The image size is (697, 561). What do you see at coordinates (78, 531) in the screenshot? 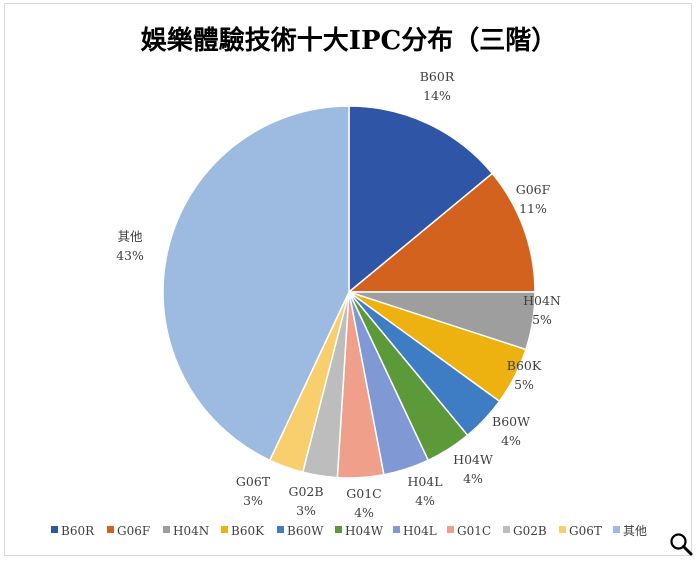
I see `legend-entry: B60R` at bounding box center [78, 531].